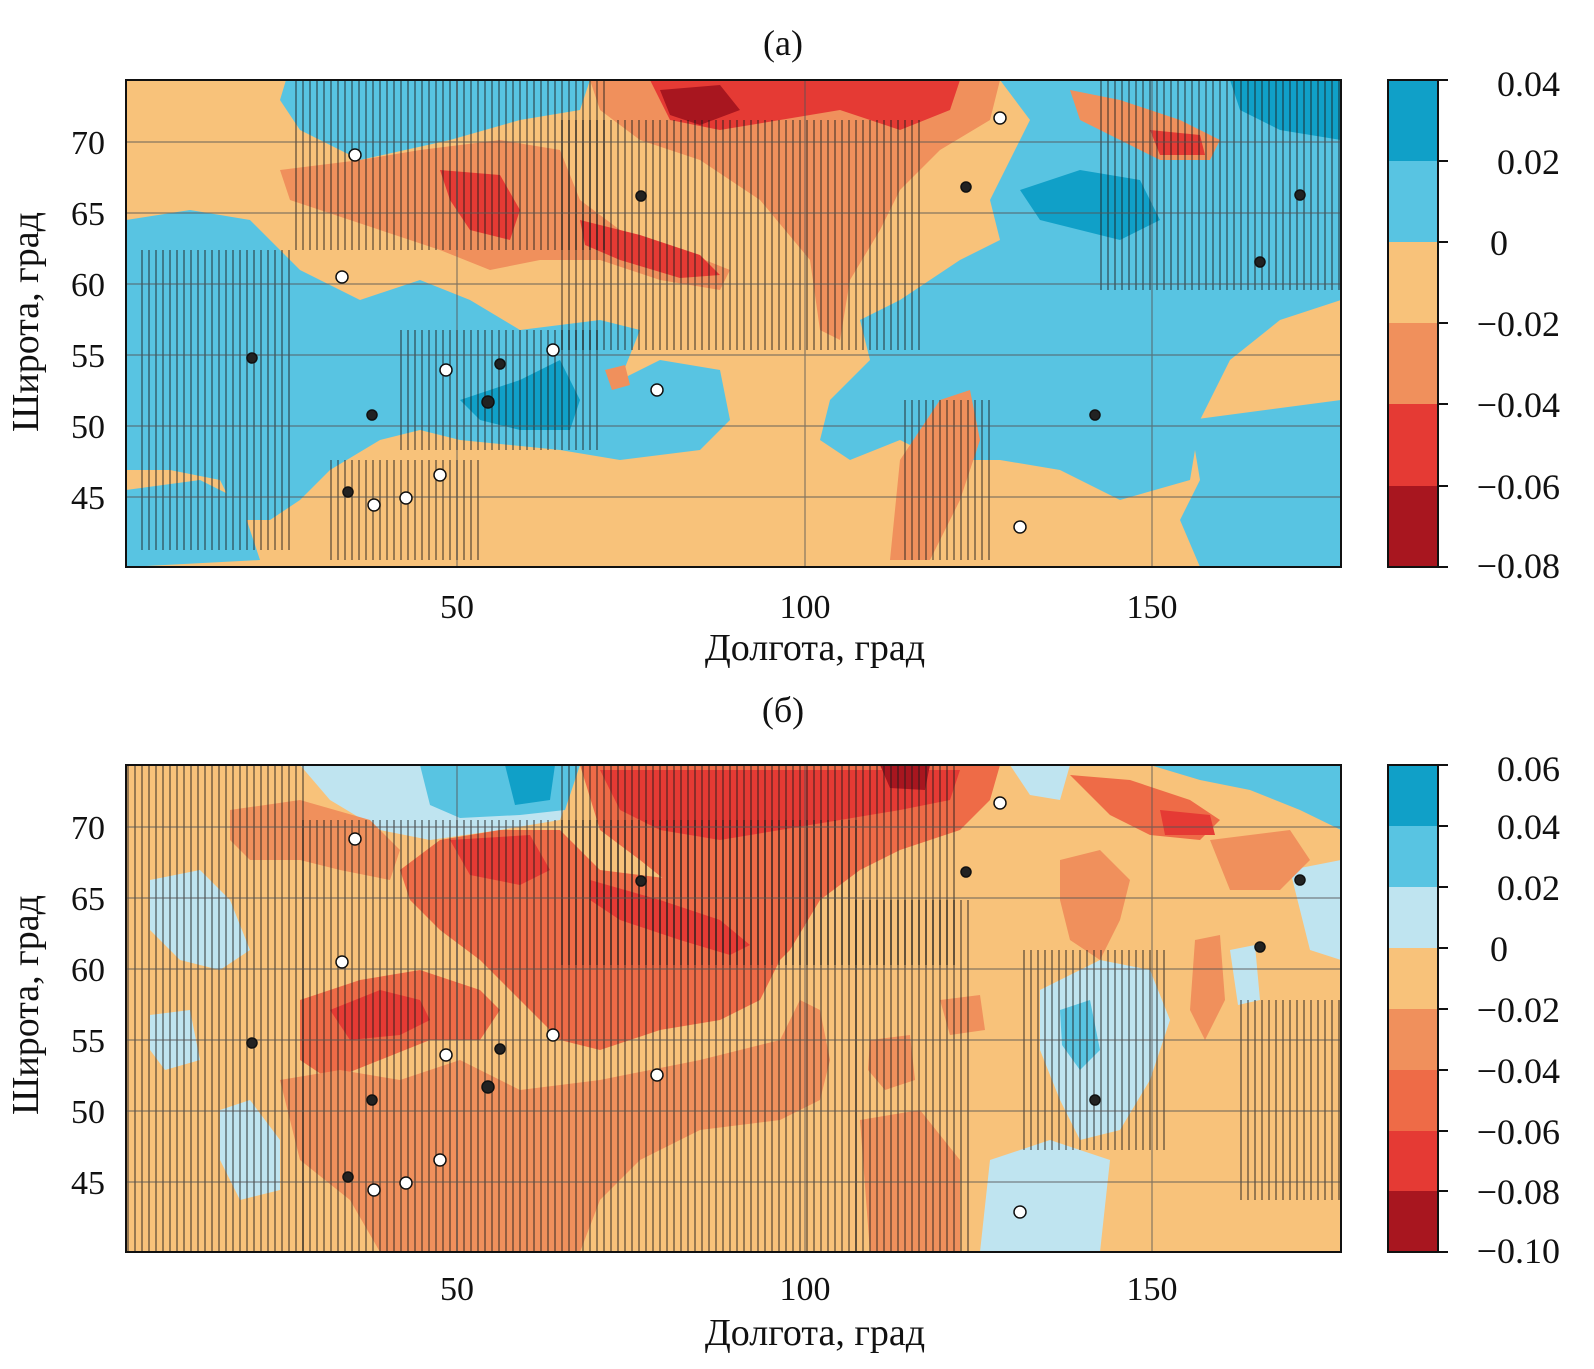  I want to click on panel-b-xlabel: Долгота, град, so click(815, 1333).